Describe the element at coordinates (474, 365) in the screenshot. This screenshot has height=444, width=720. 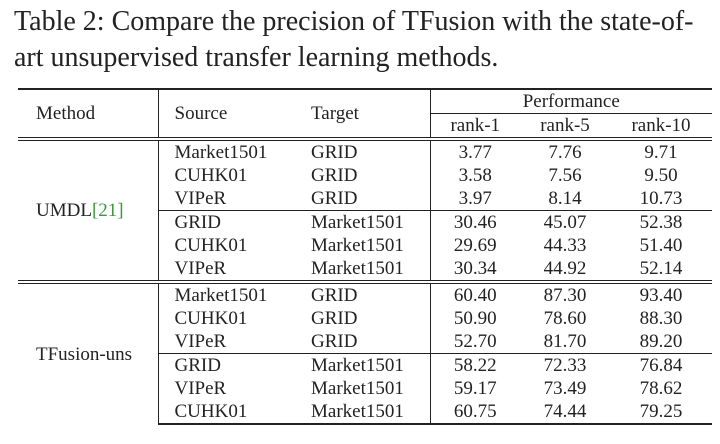
I see `value-cell: 58.22` at that location.